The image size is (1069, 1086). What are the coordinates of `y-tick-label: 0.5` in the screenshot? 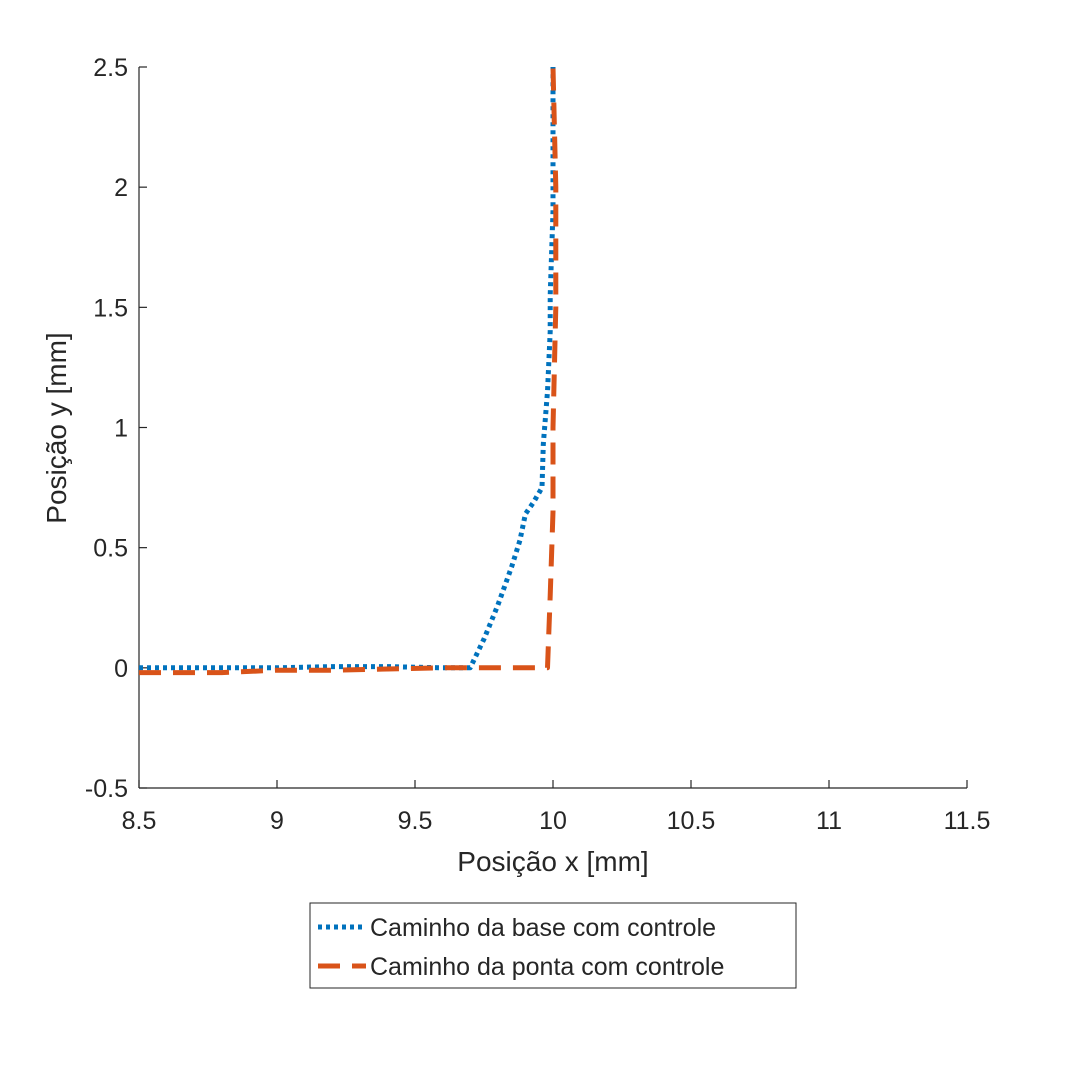 It's located at (110, 549).